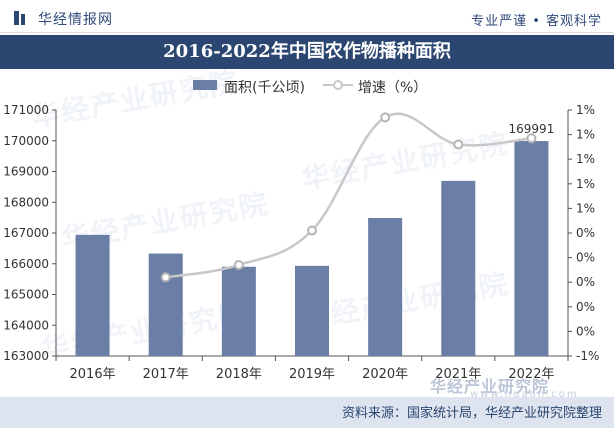 The image size is (614, 428). I want to click on y-tick-label-right: -1%, so click(587, 356).